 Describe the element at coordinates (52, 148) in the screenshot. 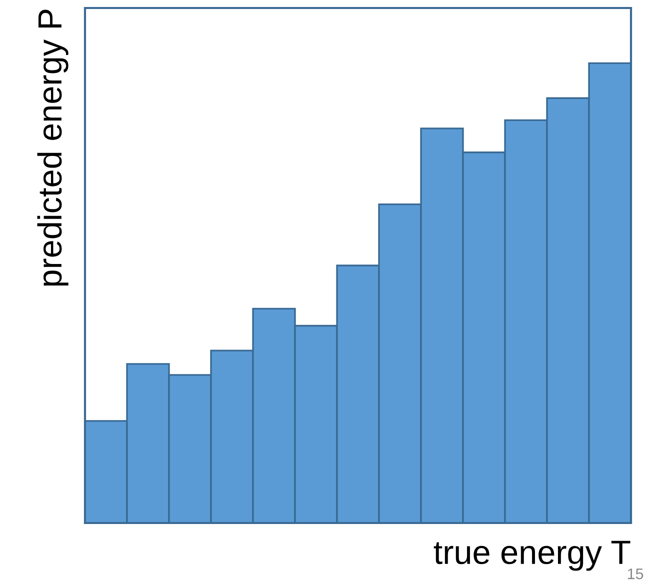

I see `y-axis-title: predicted energy P` at that location.